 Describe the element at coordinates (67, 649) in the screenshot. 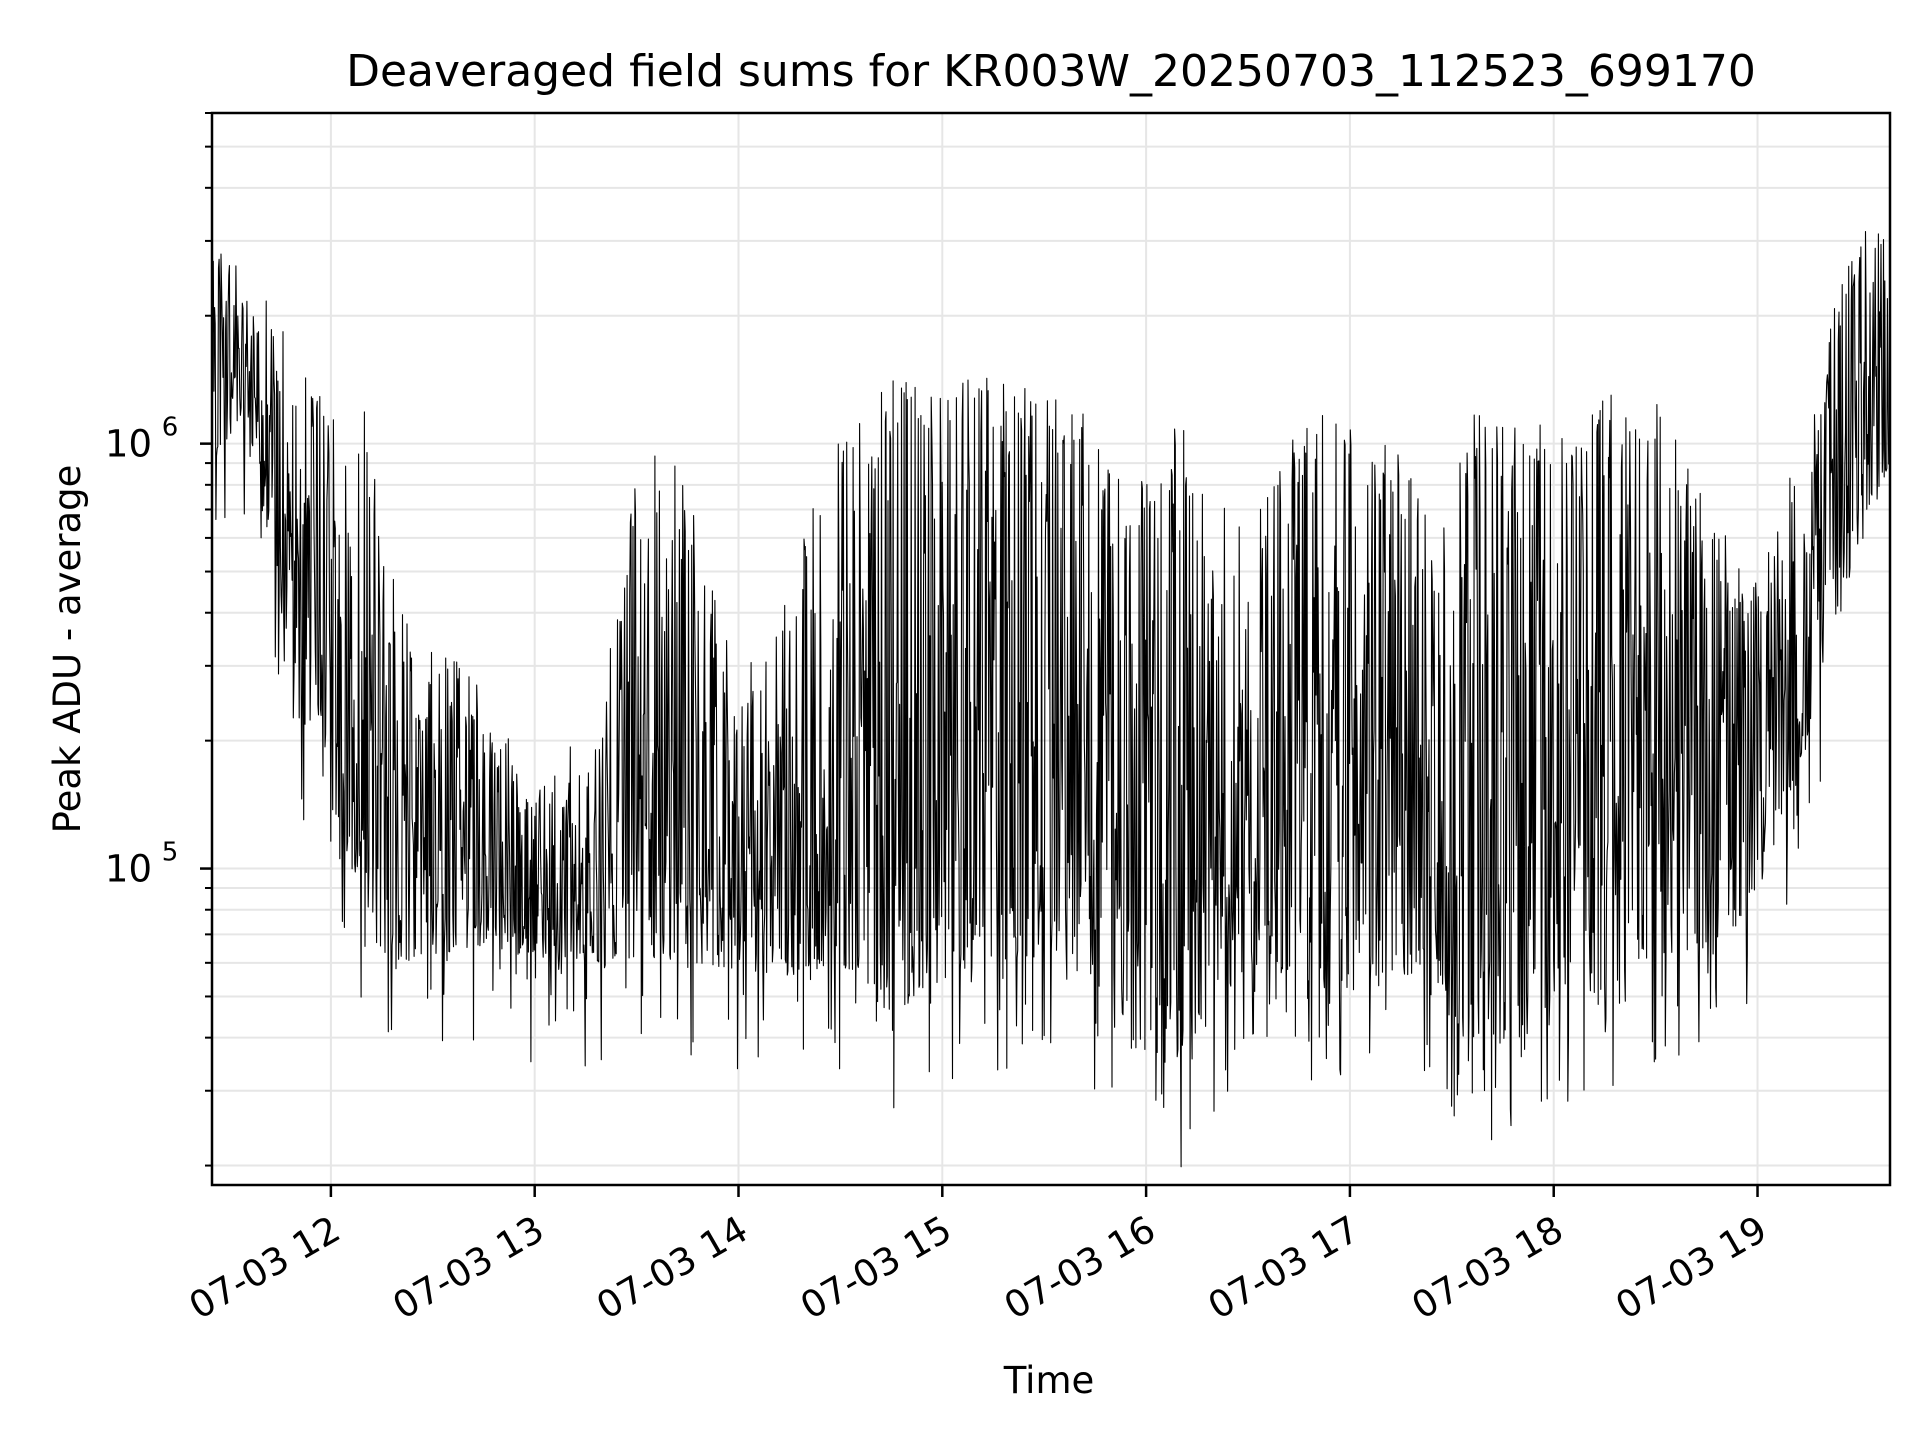

I see `y-axis-label: Peak ADU - average` at that location.